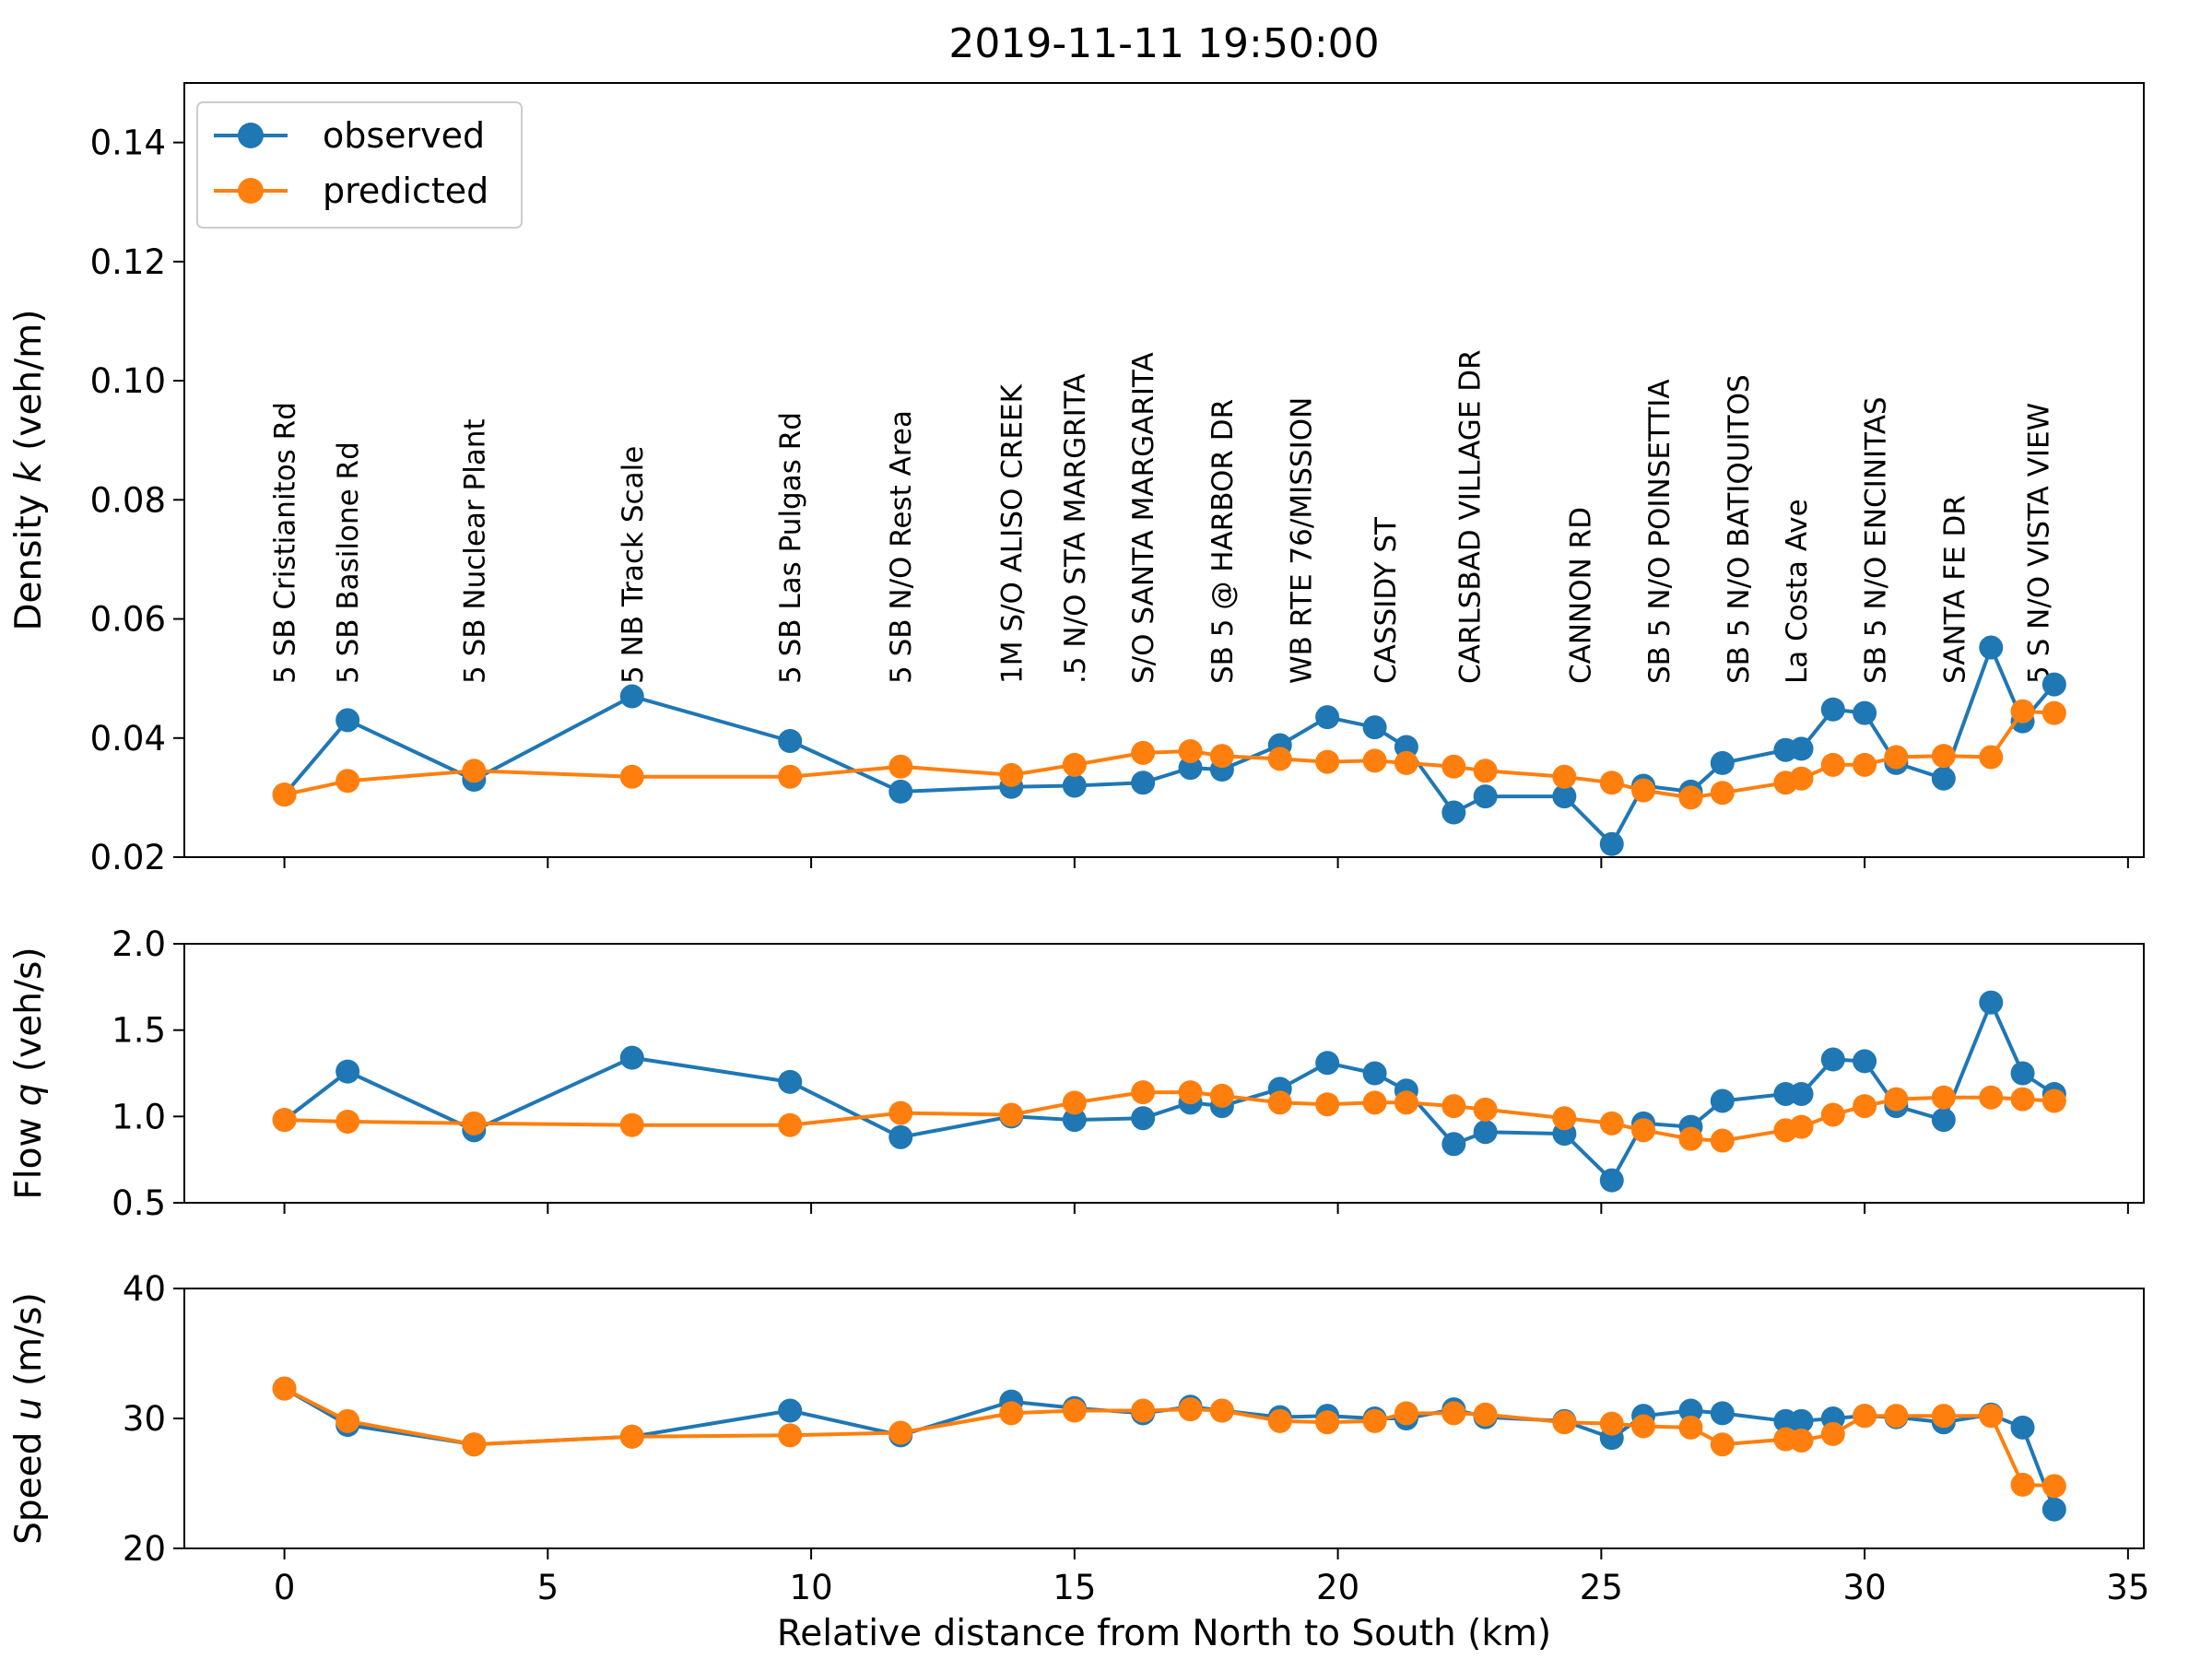 This screenshot has height=1659, width=2212. I want to click on legend-predicted-label: predicted, so click(405, 191).